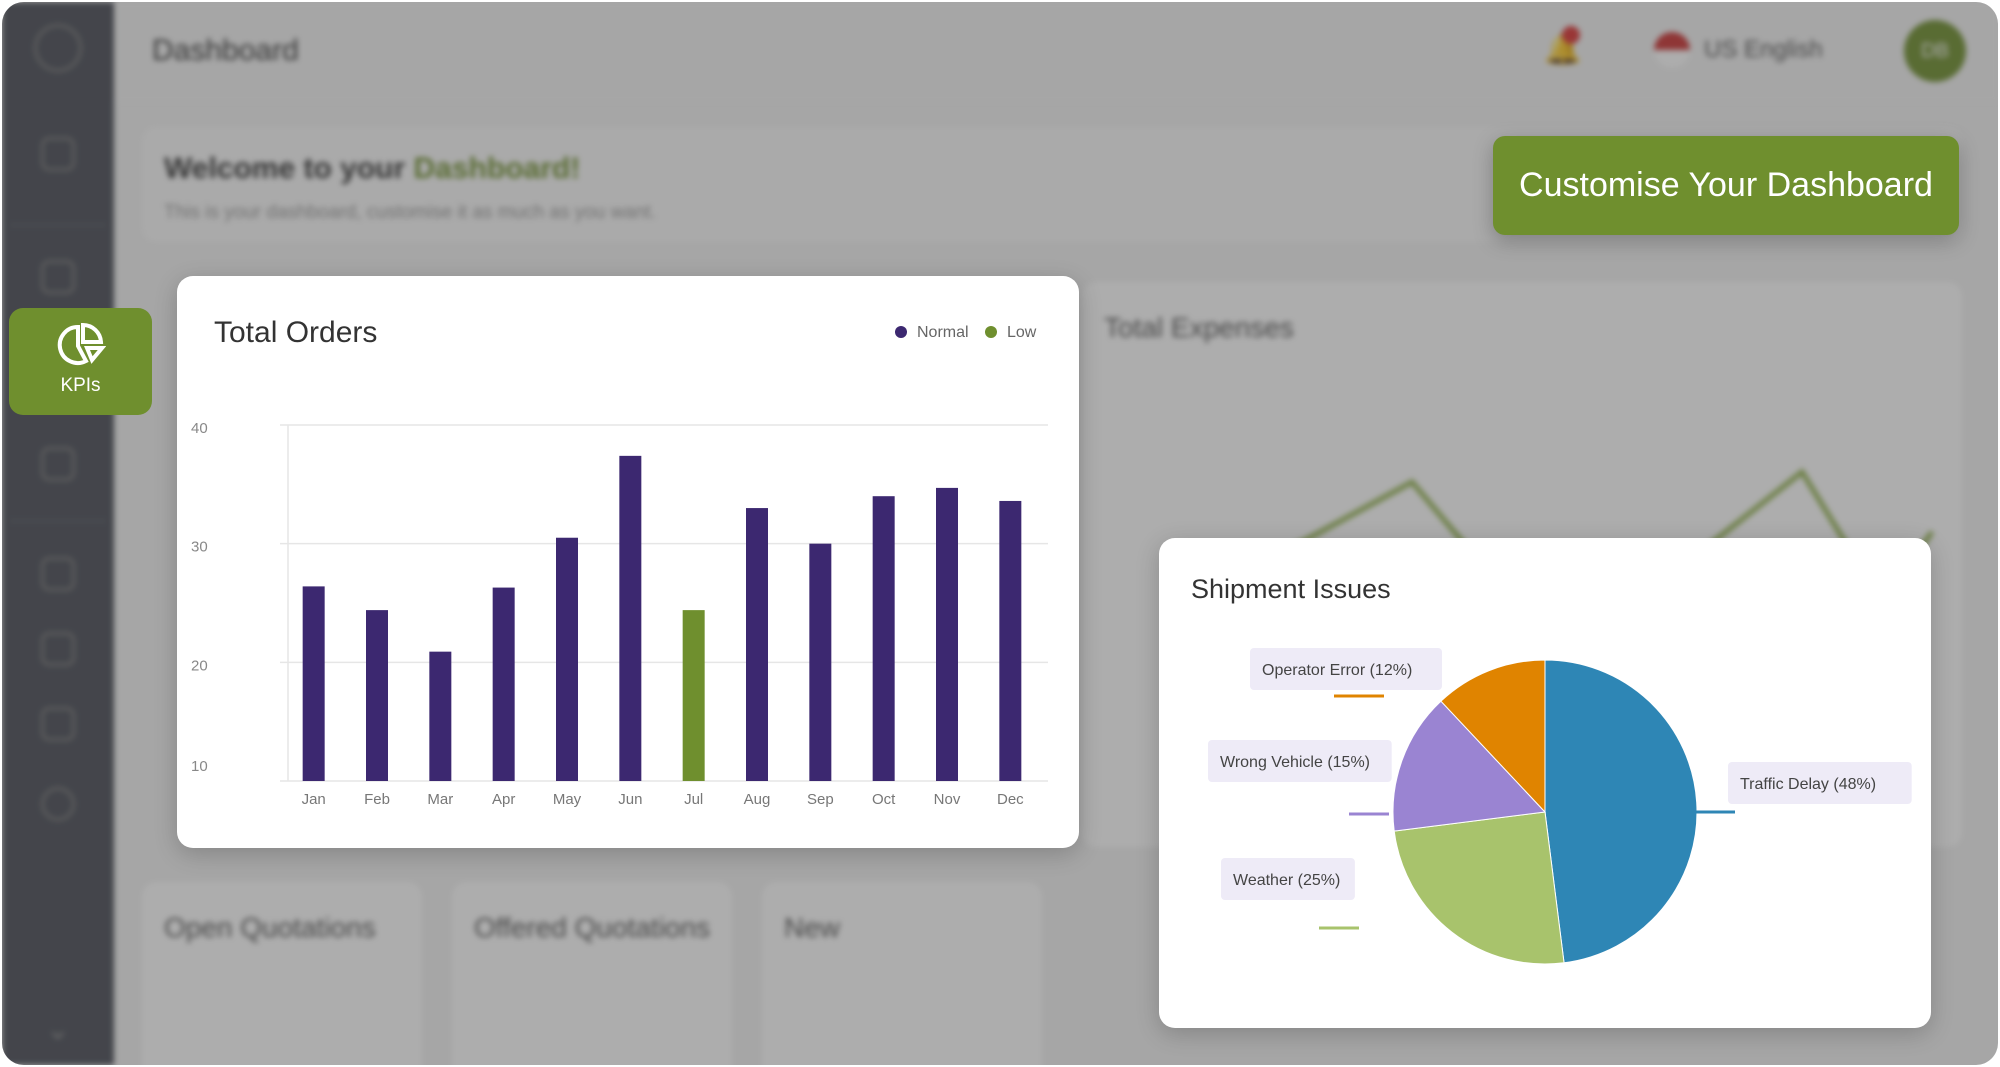 The height and width of the screenshot is (1067, 2000). I want to click on pie-chart-icon, so click(81, 343).